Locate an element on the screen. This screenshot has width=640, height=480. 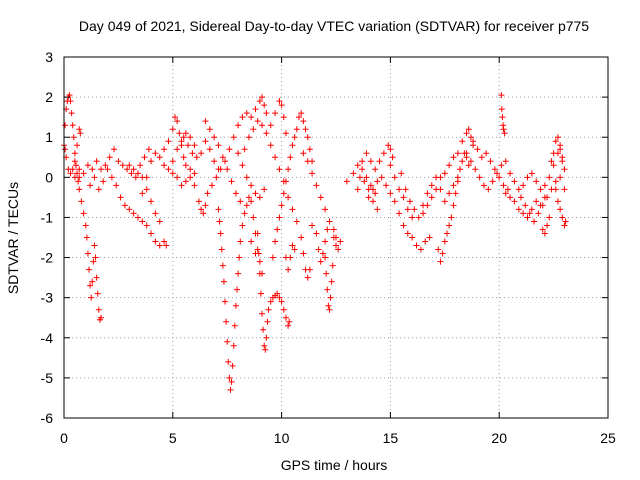
y-tick-label: 0 is located at coordinates (49, 177).